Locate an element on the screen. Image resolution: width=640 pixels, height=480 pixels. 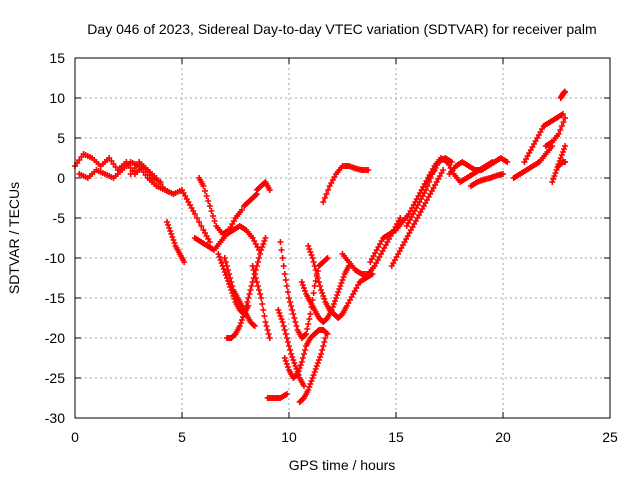
series-arc-n is located at coordinates (304, 290).